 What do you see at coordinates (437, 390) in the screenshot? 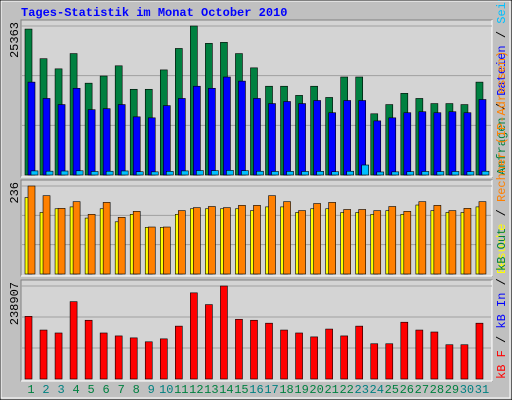
I see `x-tick-label: 28` at bounding box center [437, 390].